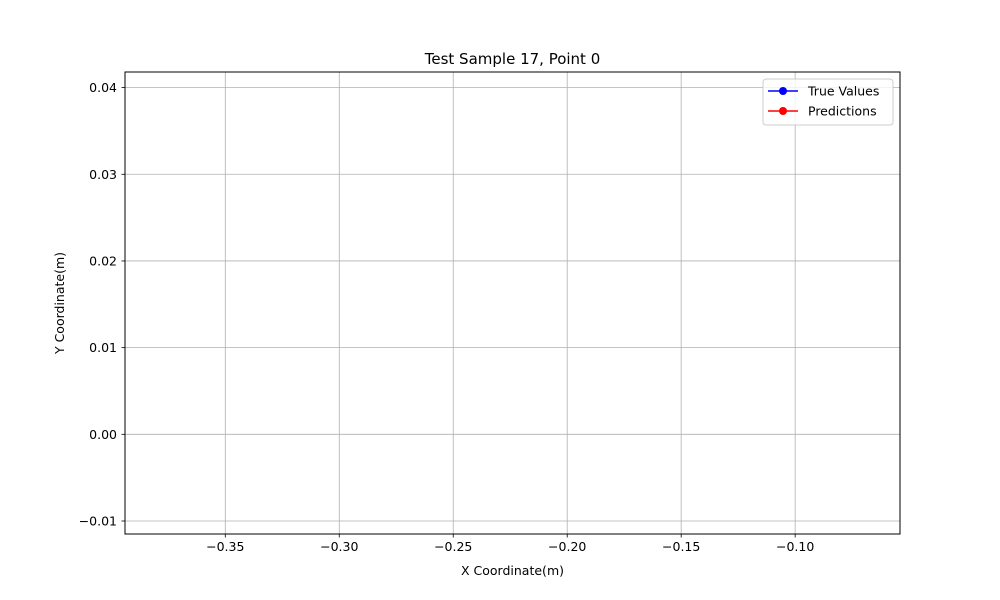 The width and height of the screenshot is (1000, 600). What do you see at coordinates (681, 546) in the screenshot?
I see `x-tick-label: −0.15` at bounding box center [681, 546].